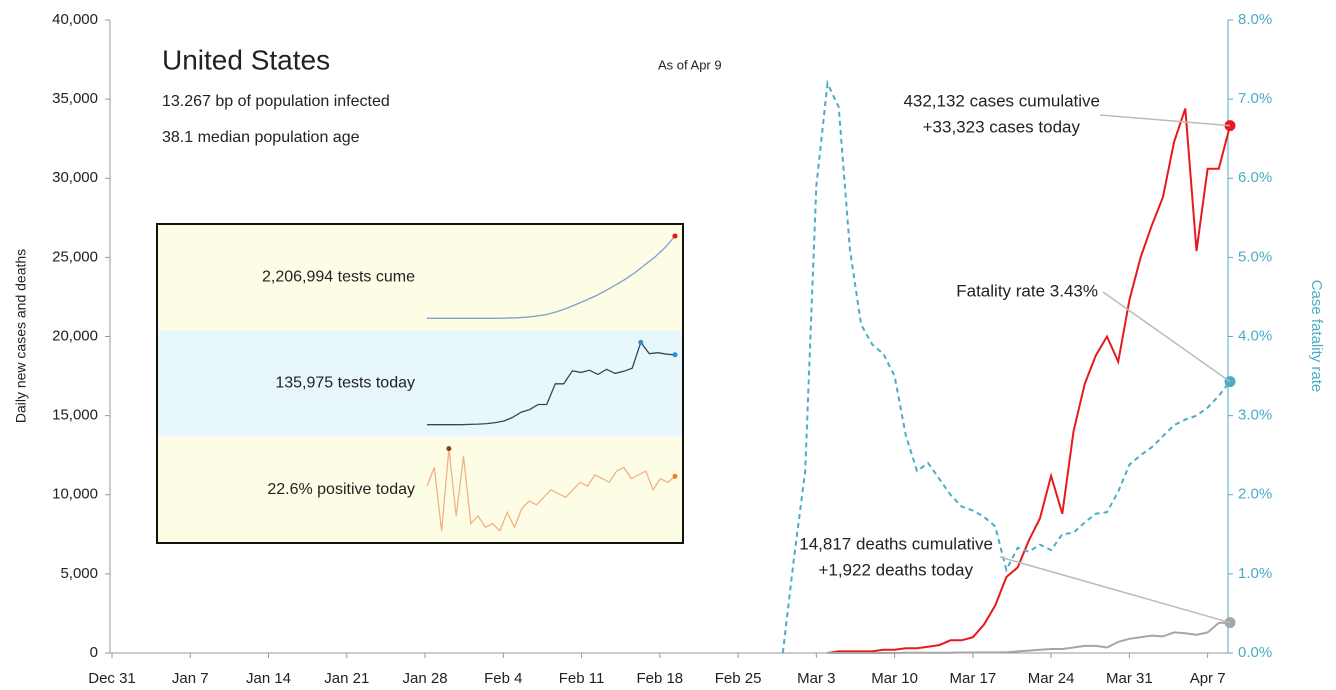 The width and height of the screenshot is (1336, 690). What do you see at coordinates (1051, 678) in the screenshot?
I see `x-tick-label: Mar 24` at bounding box center [1051, 678].